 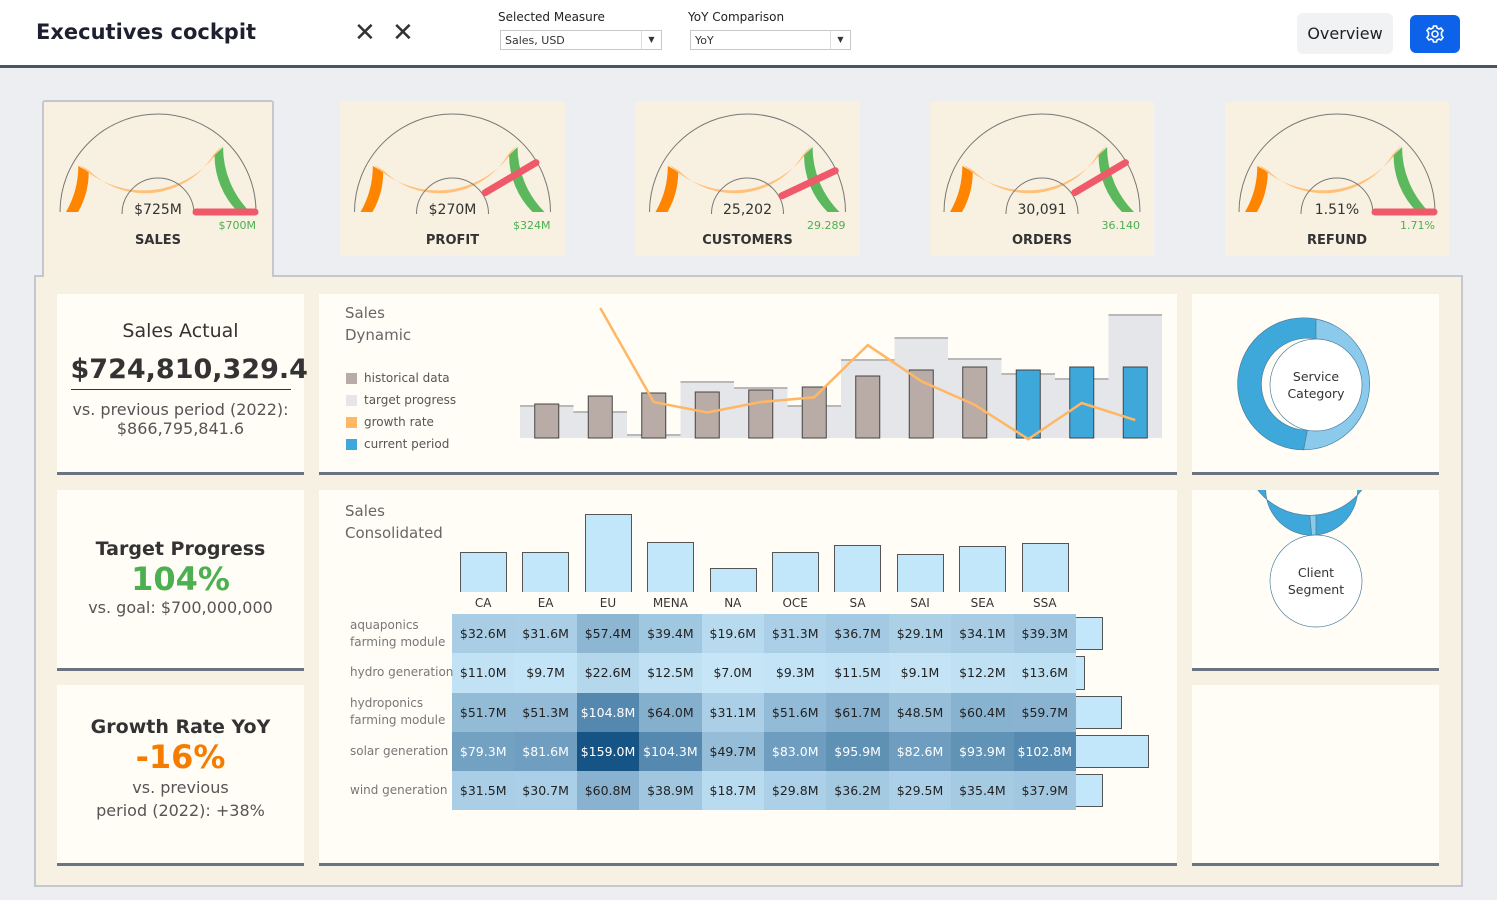 What do you see at coordinates (857, 634) in the screenshot?
I see `heatmap-cell: $36.7M` at bounding box center [857, 634].